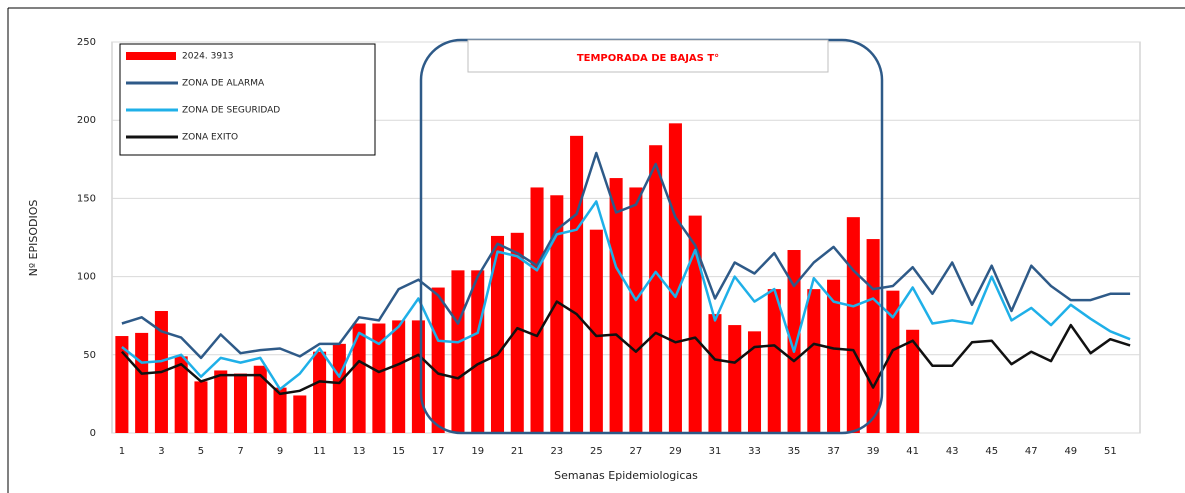  Describe the element at coordinates (359, 451) in the screenshot. I see `x-tick-label: 13` at that location.